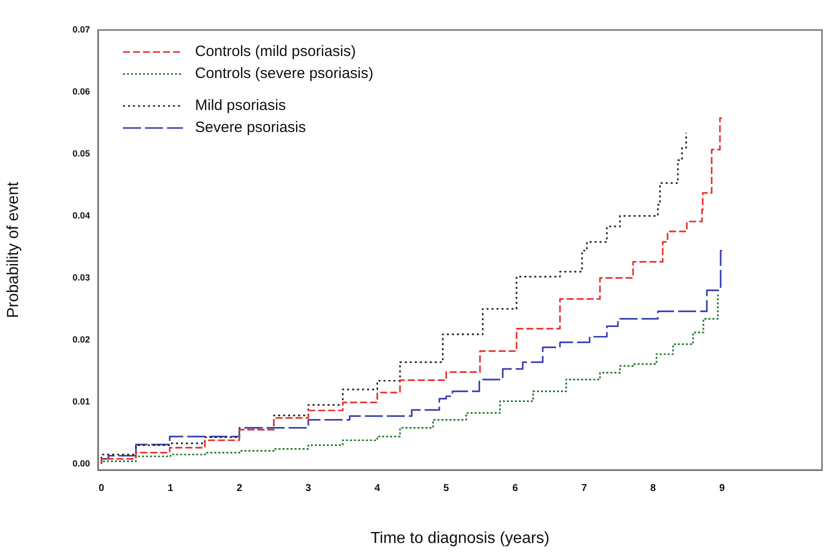 The width and height of the screenshot is (832, 552). What do you see at coordinates (81, 91) in the screenshot?
I see `y-tick-label: 0.06` at bounding box center [81, 91].